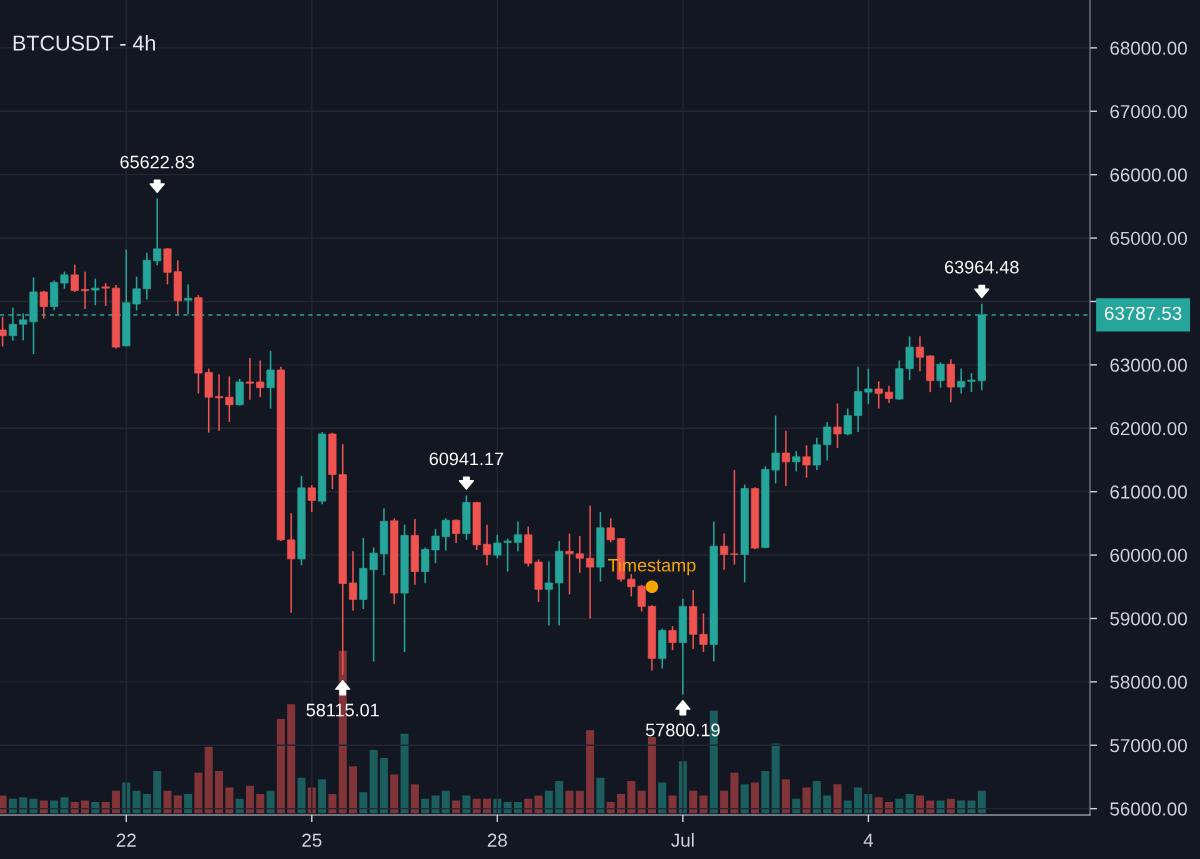  Describe the element at coordinates (868, 840) in the screenshot. I see `x-tick-label: 4` at that location.